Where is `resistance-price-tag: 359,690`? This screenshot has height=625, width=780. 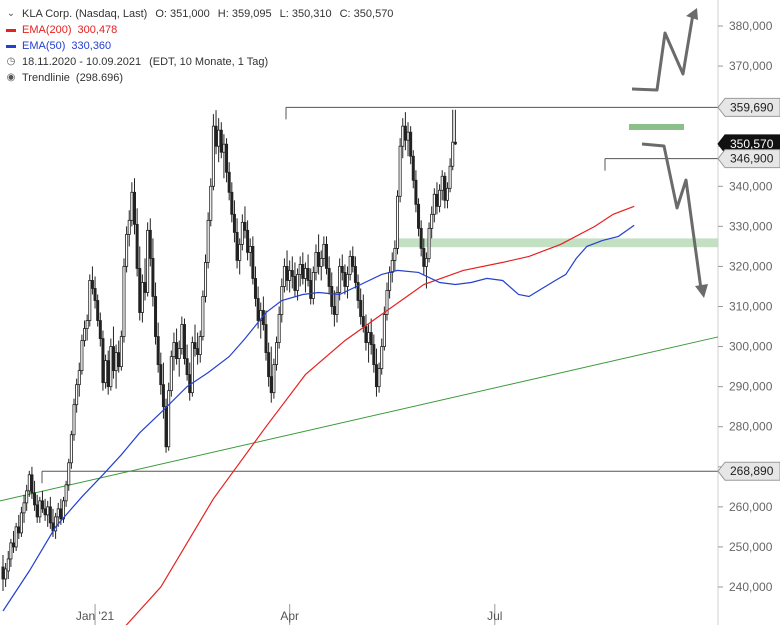
resistance-price-tag: 359,690 is located at coordinates (748, 107).